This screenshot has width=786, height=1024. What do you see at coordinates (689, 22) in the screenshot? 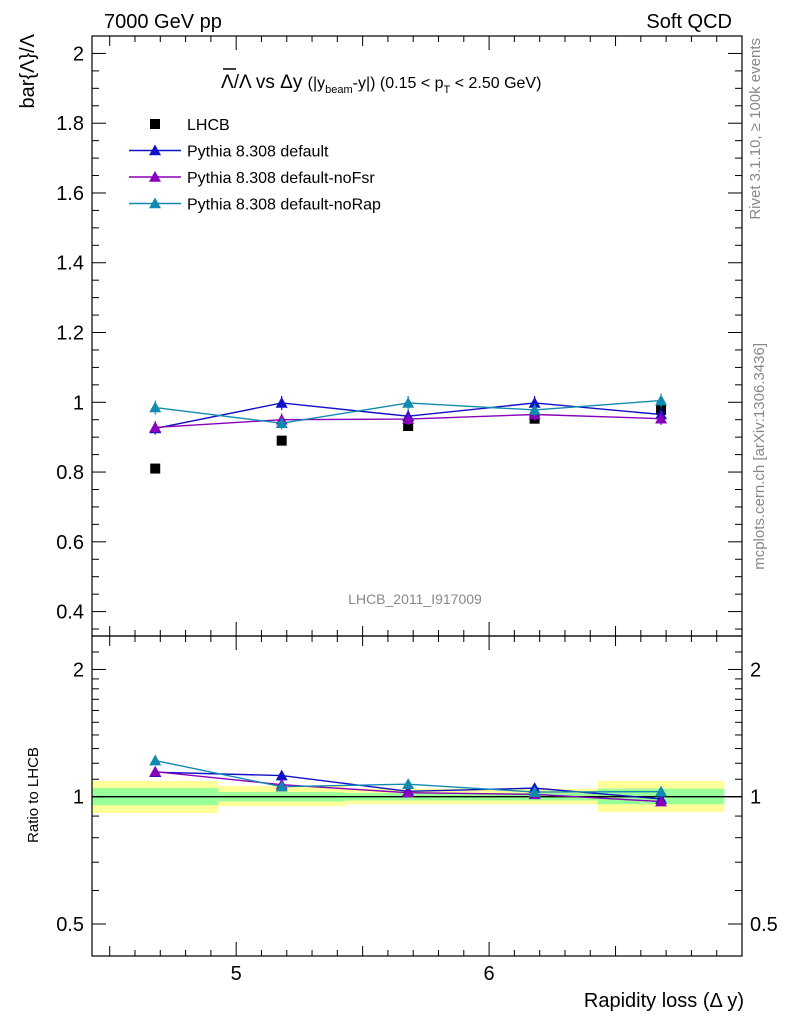
I see `header-right-label: Soft QCD` at bounding box center [689, 22].